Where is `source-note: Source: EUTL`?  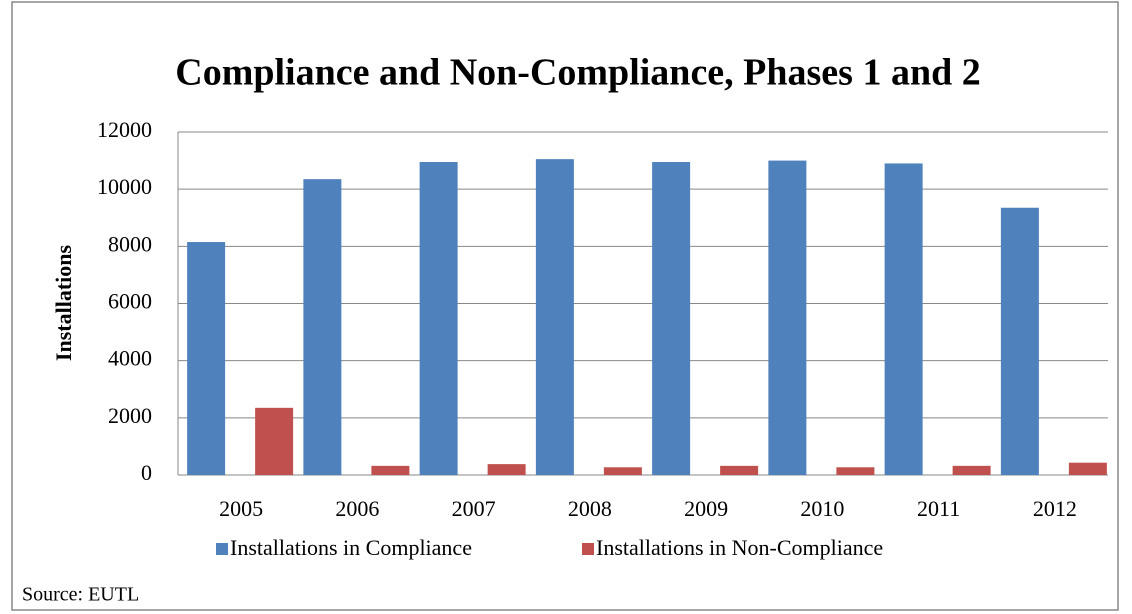 source-note: Source: EUTL is located at coordinates (80, 595).